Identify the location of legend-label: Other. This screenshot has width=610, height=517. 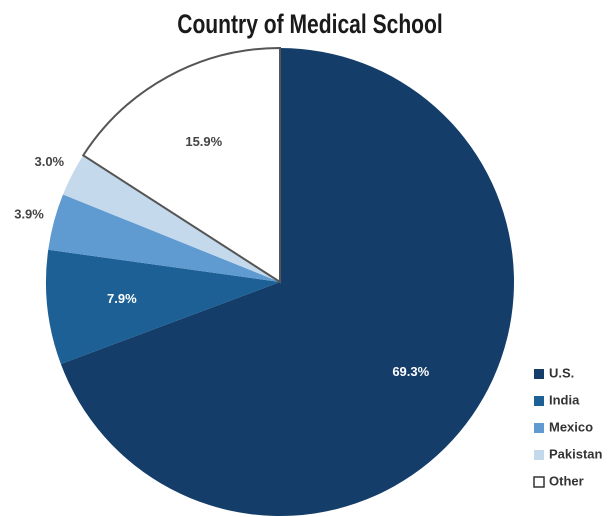
(566, 480).